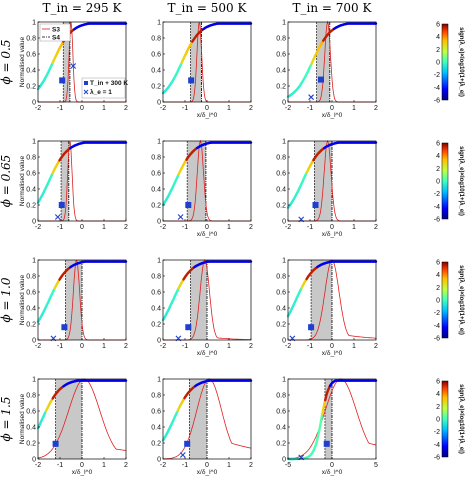  I want to click on column-title: T_in = 500 K, so click(208, 8).